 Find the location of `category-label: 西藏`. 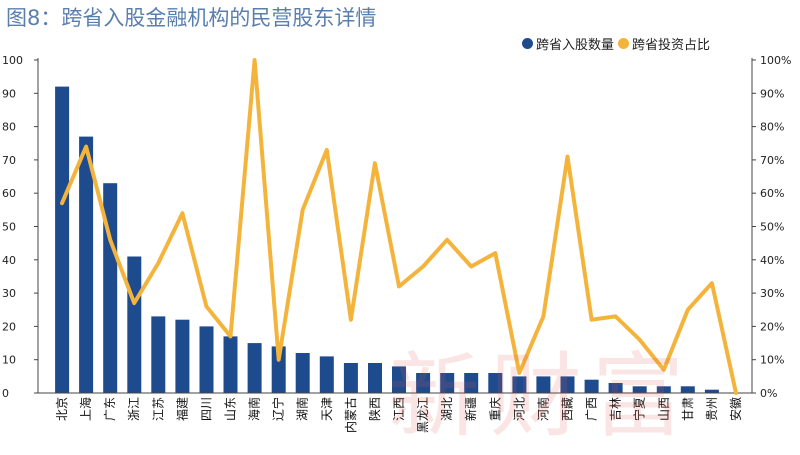

category-label: 西藏 is located at coordinates (568, 409).